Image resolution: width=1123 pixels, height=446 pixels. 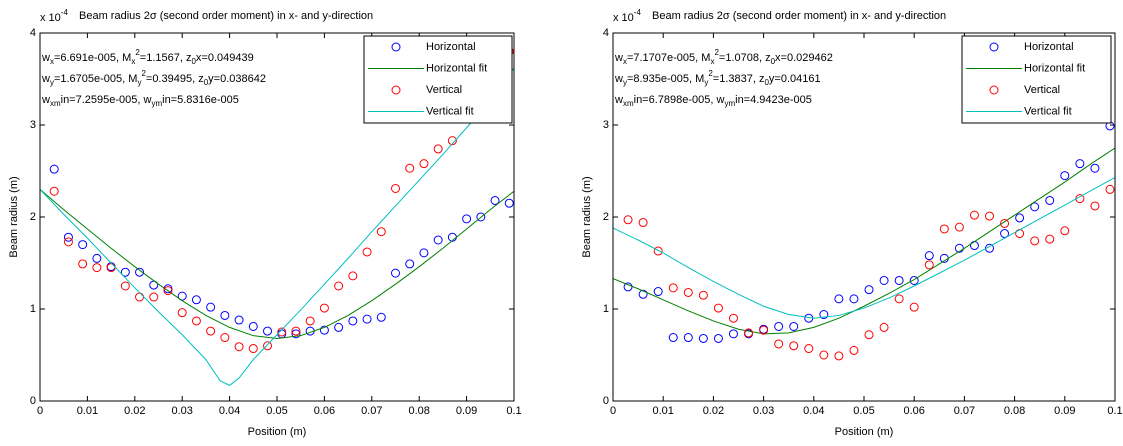 What do you see at coordinates (1114, 411) in the screenshot?
I see `x-tick-label: 0.1` at bounding box center [1114, 411].